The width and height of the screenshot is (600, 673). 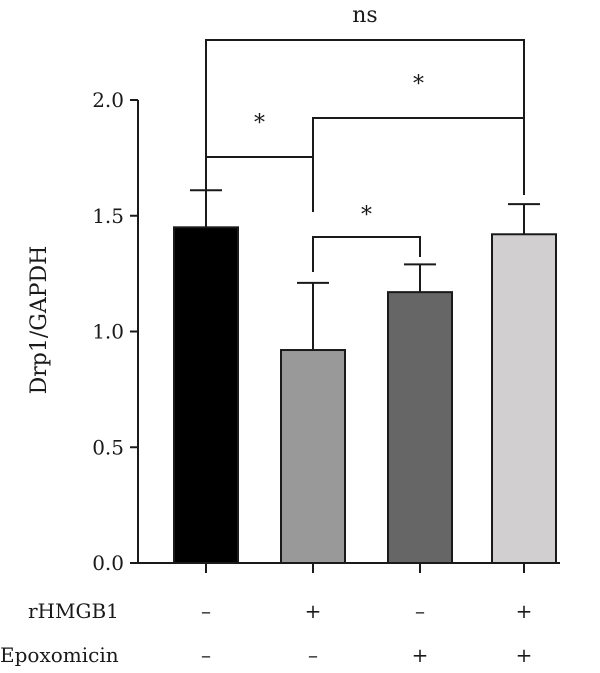 What do you see at coordinates (313, 655) in the screenshot?
I see `condition-sign-1-1: –` at bounding box center [313, 655].